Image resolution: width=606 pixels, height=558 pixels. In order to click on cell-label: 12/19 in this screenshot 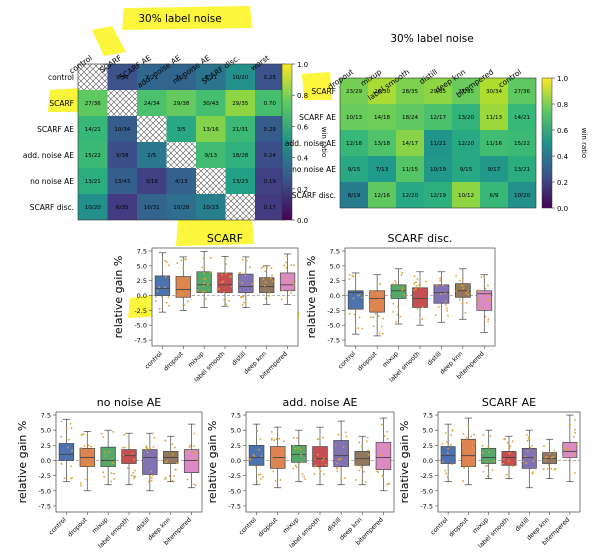, I will do `click(438, 196)`.